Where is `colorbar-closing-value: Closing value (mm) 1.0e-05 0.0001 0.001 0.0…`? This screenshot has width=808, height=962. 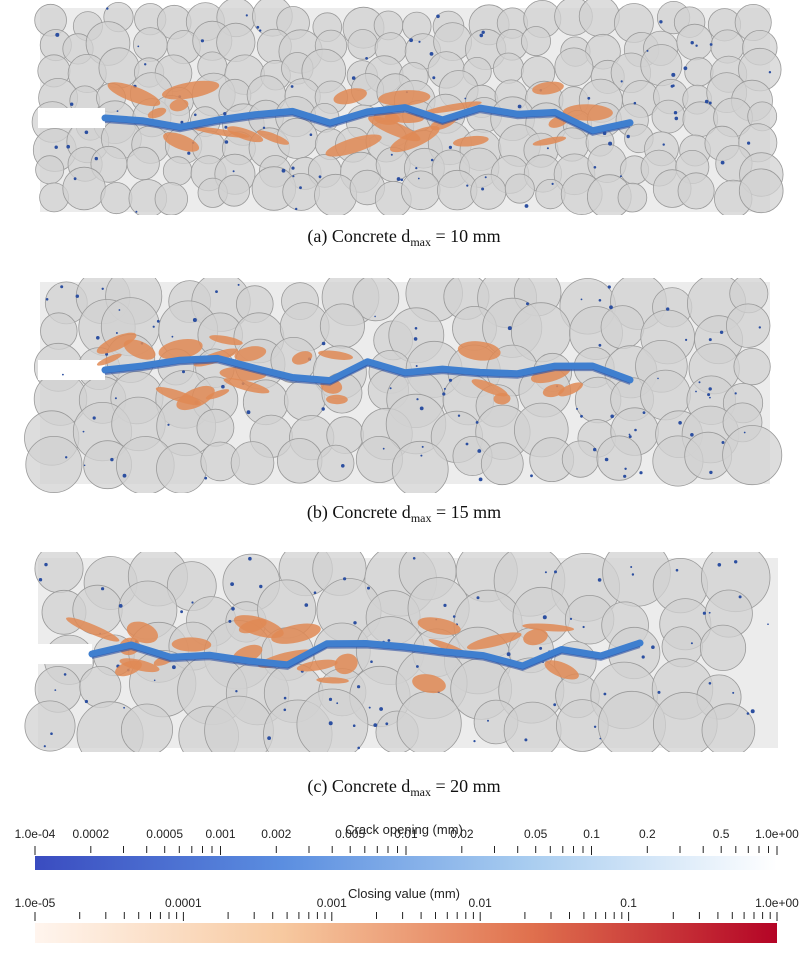 colorbar-closing-value: Closing value (mm) 1.0e-05 0.0001 0.001 0.0… is located at coordinates (404, 924).